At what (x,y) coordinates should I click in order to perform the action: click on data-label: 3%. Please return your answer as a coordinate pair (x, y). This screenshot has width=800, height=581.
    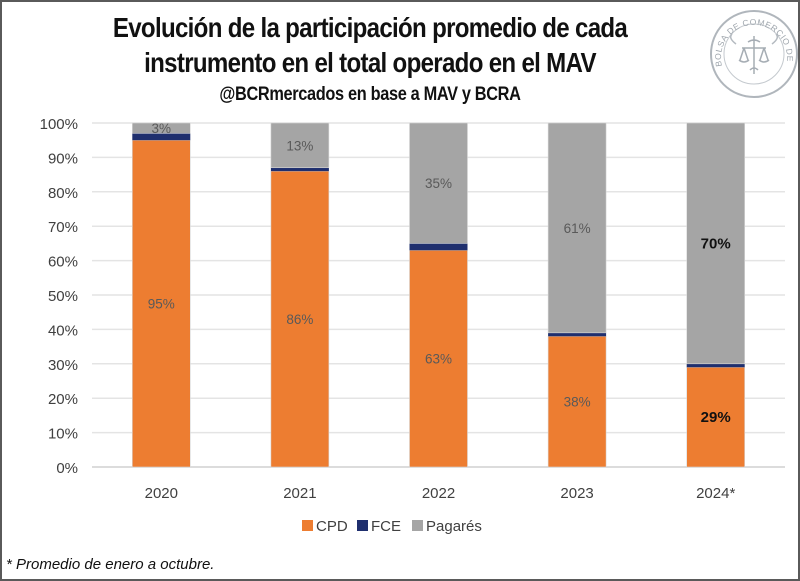
    Looking at the image, I should click on (162, 128).